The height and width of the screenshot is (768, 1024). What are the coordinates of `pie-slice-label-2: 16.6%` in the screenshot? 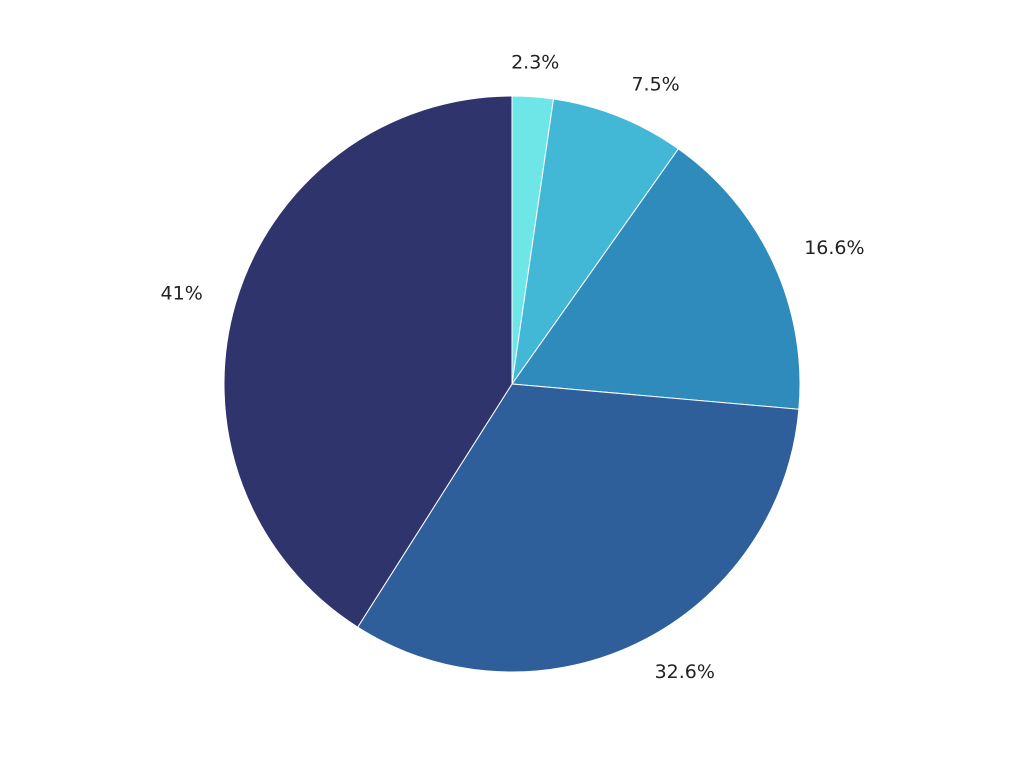 It's located at (834, 248).